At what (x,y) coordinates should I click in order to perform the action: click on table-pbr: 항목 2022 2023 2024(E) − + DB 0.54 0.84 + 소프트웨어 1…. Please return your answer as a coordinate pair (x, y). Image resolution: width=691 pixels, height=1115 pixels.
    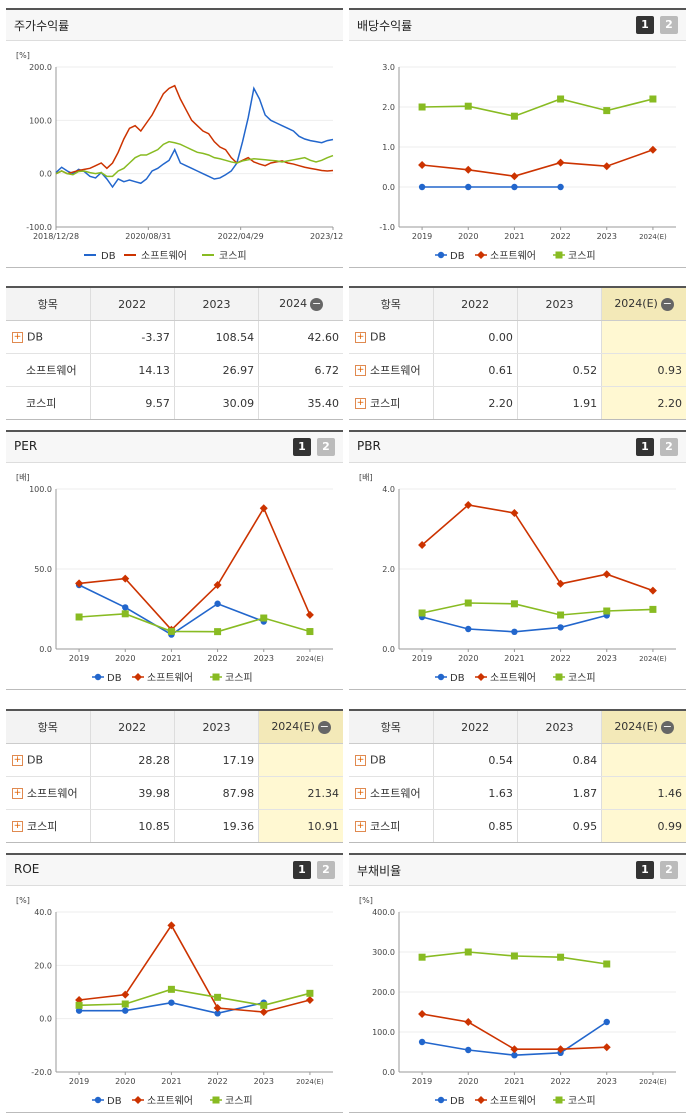
    Looking at the image, I should click on (517, 776).